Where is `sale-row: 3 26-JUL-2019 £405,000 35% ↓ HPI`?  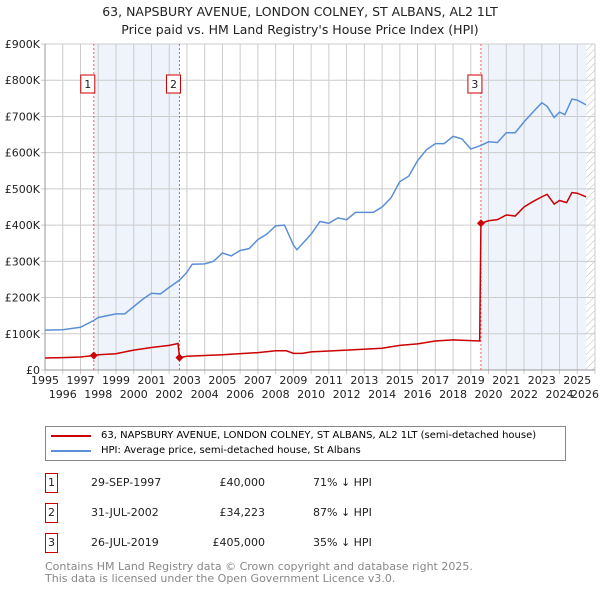
sale-row: 3 26-JUL-2019 £405,000 35% ↓ HPI is located at coordinates (245, 544).